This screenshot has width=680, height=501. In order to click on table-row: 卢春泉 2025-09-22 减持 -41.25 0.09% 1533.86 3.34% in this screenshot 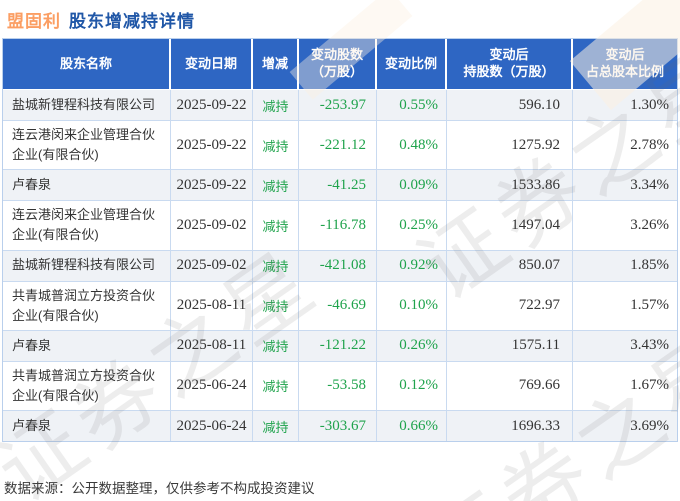, I will do `click(340, 186)`.